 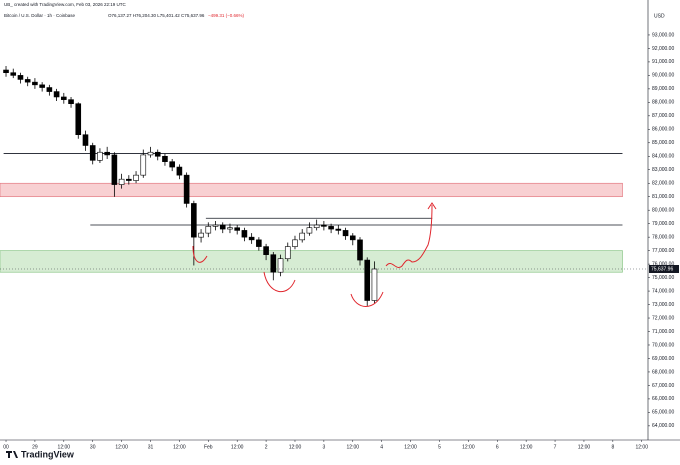 What do you see at coordinates (323, 447) in the screenshot?
I see `x-tick-label: 3` at bounding box center [323, 447].